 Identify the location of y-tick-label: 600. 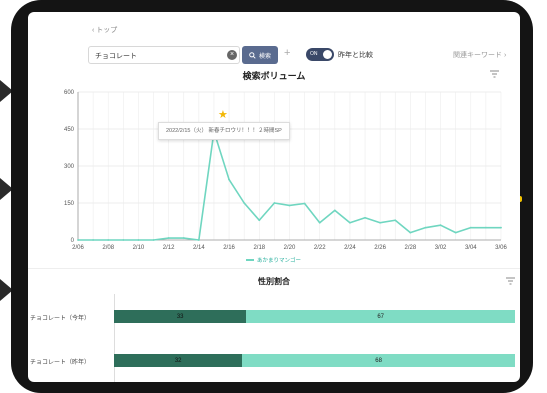
(69, 93).